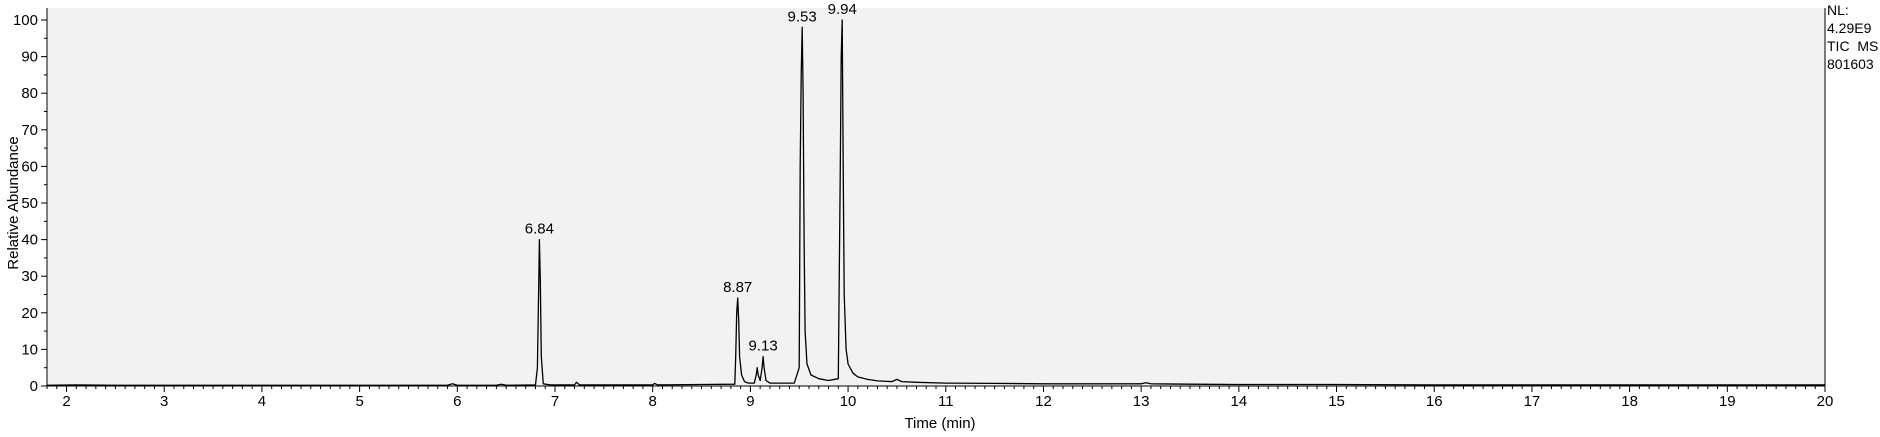 The height and width of the screenshot is (437, 1880). What do you see at coordinates (29, 276) in the screenshot?
I see `y-tick-label: 30` at bounding box center [29, 276].